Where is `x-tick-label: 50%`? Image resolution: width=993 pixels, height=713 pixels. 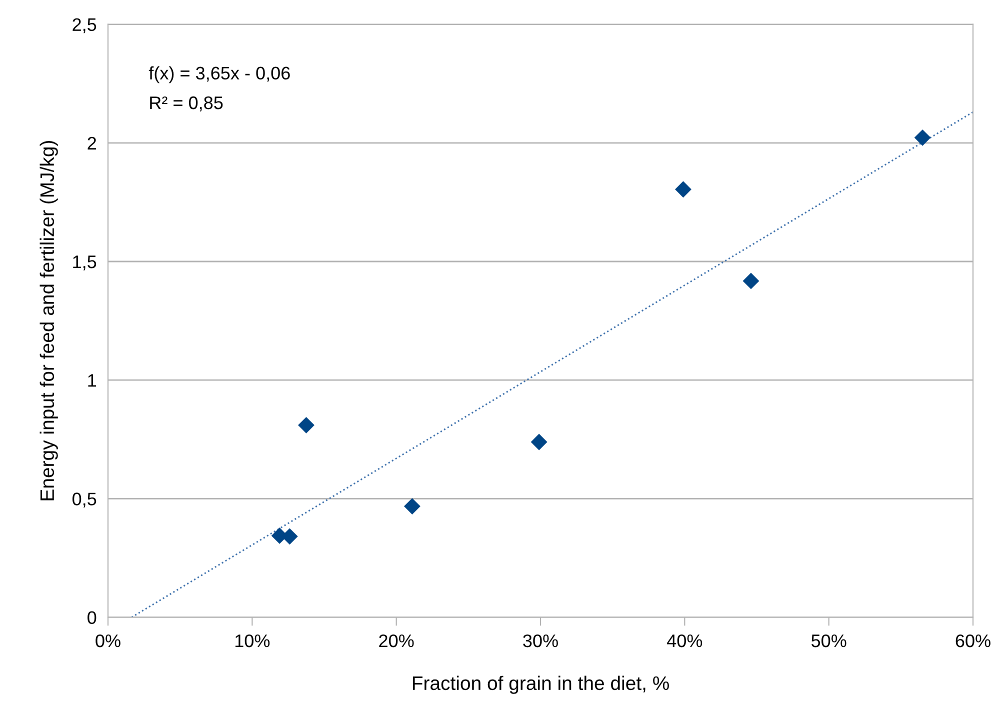 x-tick-label: 50% is located at coordinates (828, 641).